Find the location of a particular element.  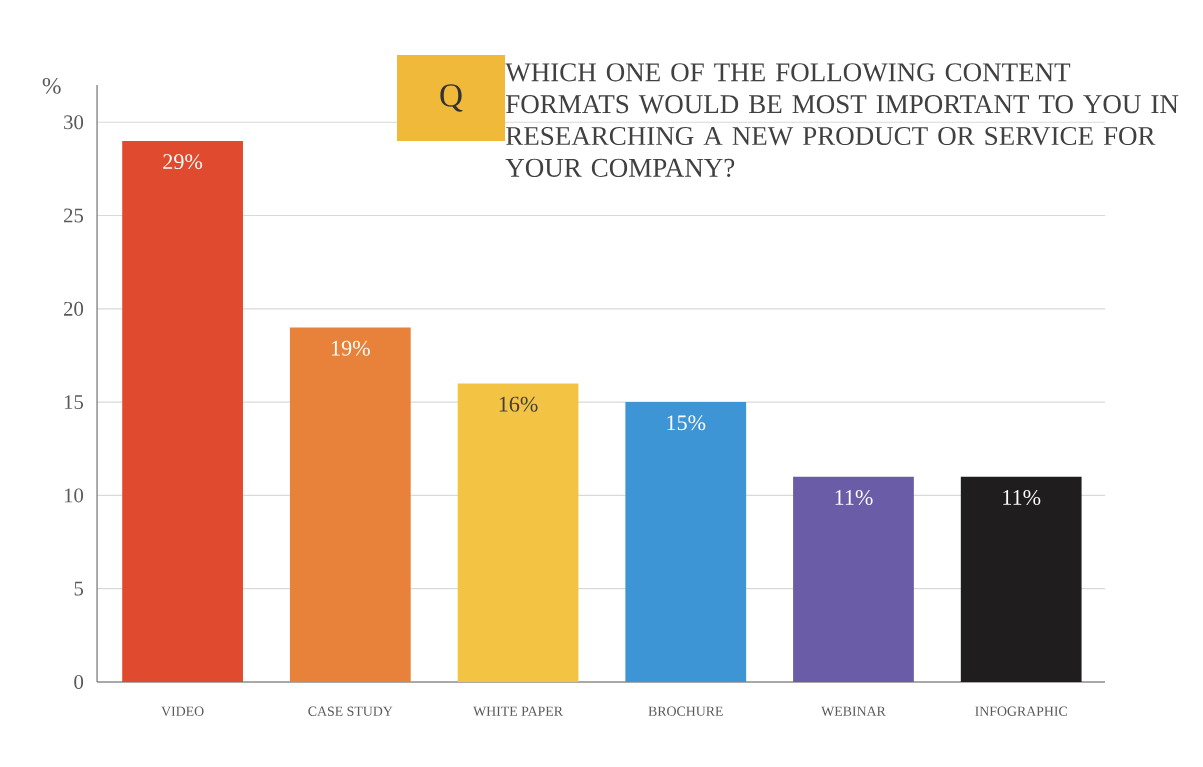

y-tick-label: 30 is located at coordinates (74, 122).